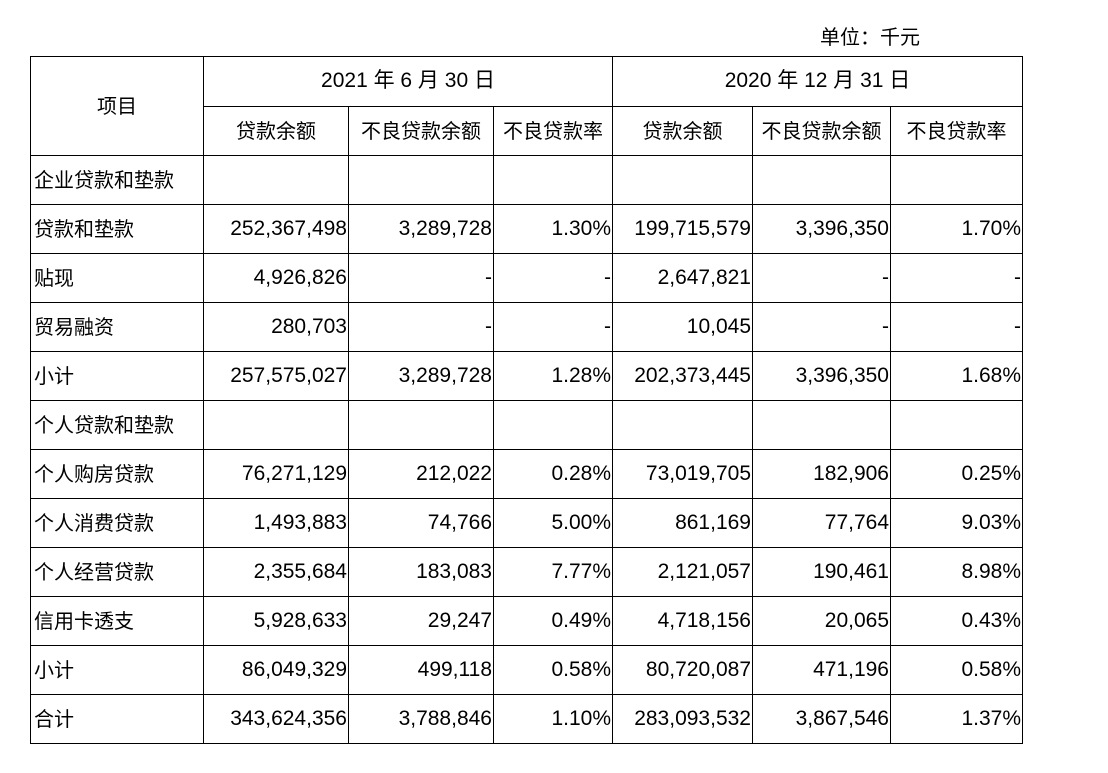 This screenshot has height=773, width=1108. What do you see at coordinates (117, 327) in the screenshot?
I see `row-label: 贸易融资` at bounding box center [117, 327].